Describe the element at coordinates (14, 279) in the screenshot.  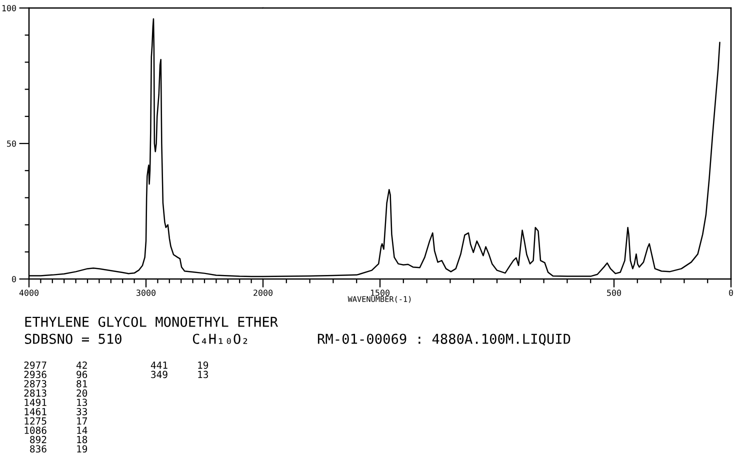
I see `y-tick-label: 0` at that location.